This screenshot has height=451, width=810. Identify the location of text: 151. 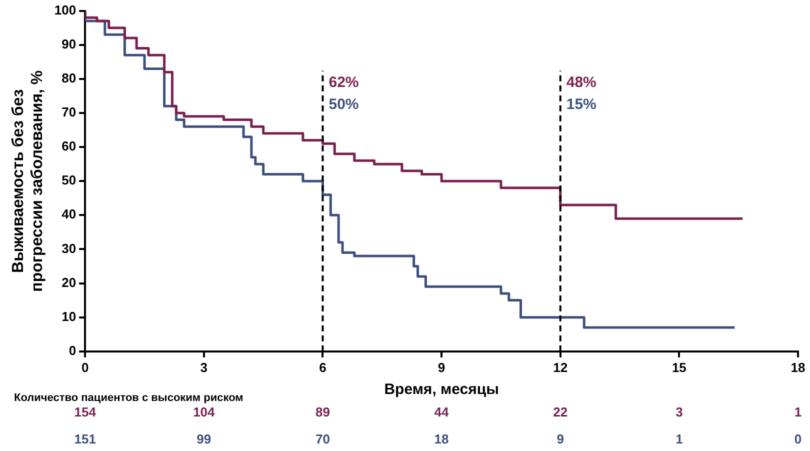
(85, 439).